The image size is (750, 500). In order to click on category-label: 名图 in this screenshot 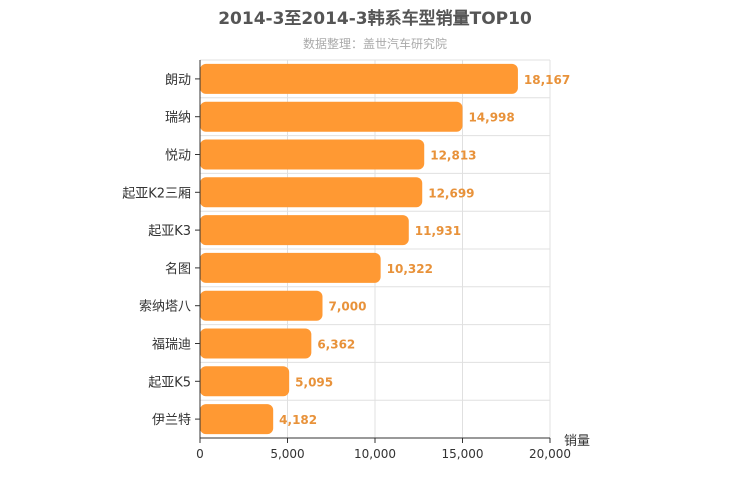, I will do `click(178, 269)`.